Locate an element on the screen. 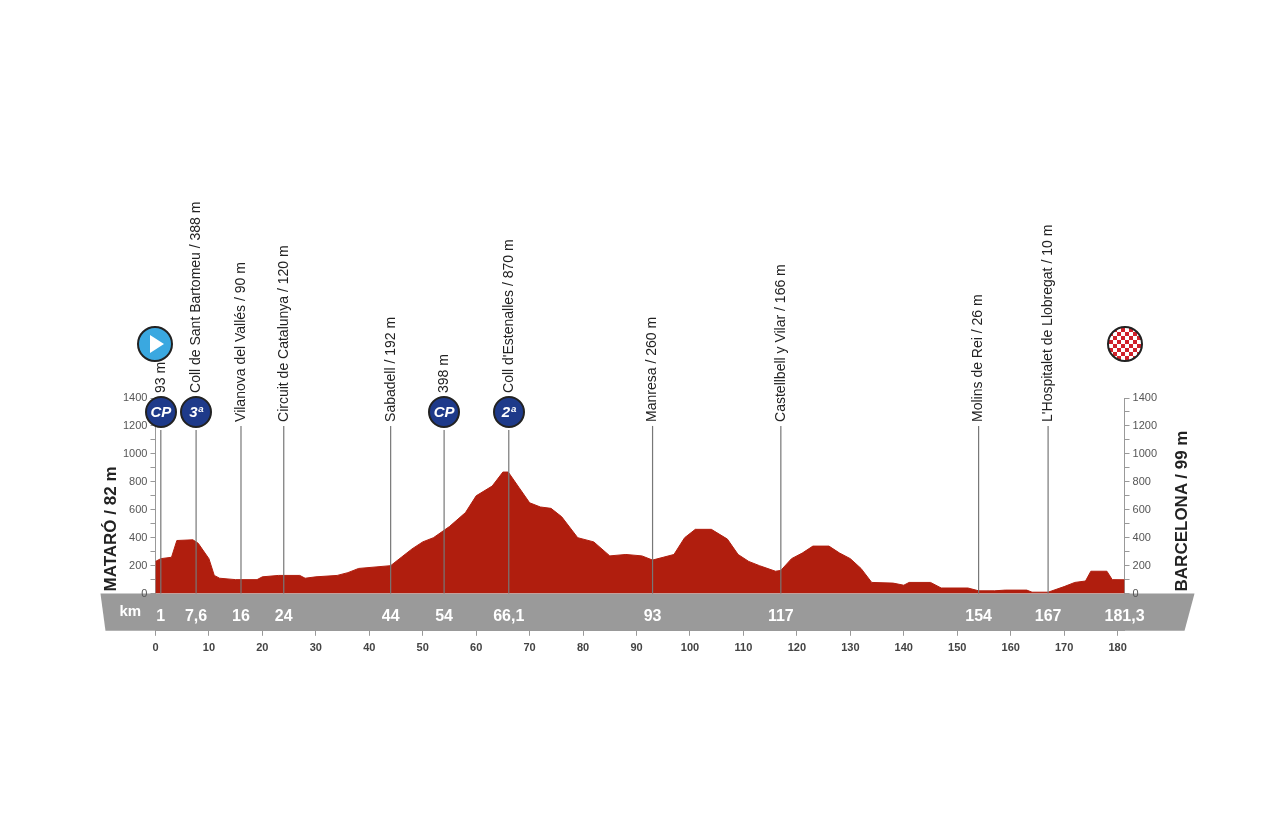 This screenshot has height=831, width=1280. y2-tick-label: 200 is located at coordinates (1141, 564).